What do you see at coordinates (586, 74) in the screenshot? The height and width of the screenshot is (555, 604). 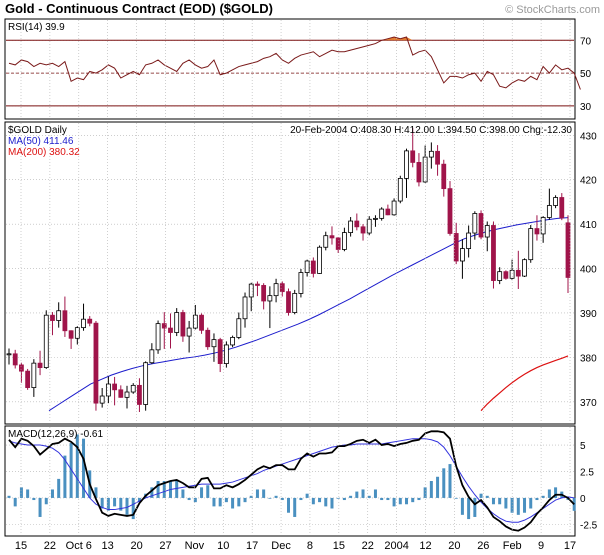 I see `rsi-y-tick-label: 50` at bounding box center [586, 74].